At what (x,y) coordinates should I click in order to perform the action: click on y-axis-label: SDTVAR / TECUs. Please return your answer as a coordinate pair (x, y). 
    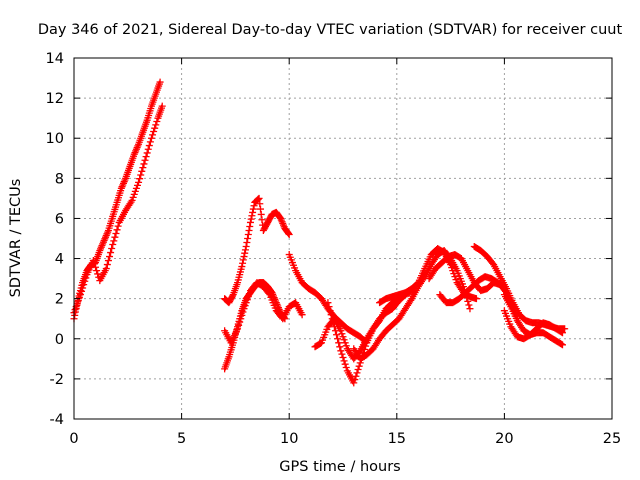
    Looking at the image, I should click on (16, 238).